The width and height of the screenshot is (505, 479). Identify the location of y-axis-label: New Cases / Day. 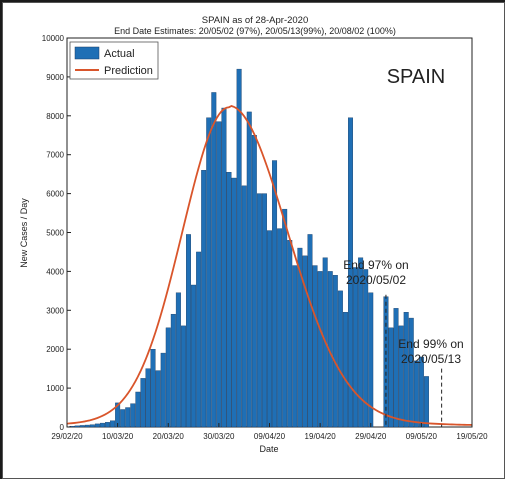
(24, 233).